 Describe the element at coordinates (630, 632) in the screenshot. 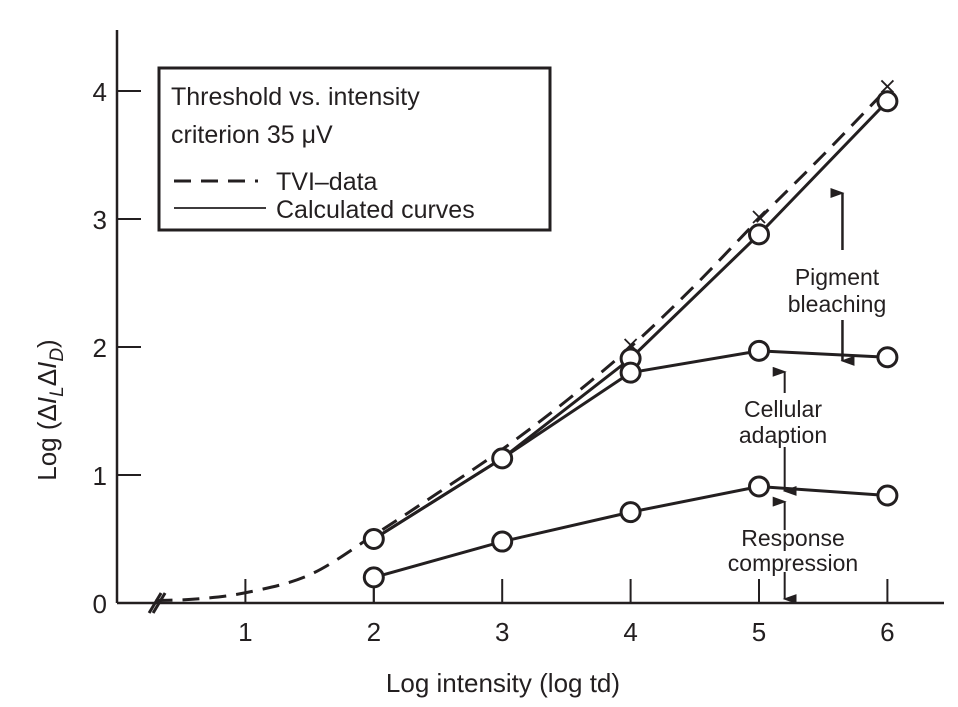

I see `x-tick-label: 4` at that location.